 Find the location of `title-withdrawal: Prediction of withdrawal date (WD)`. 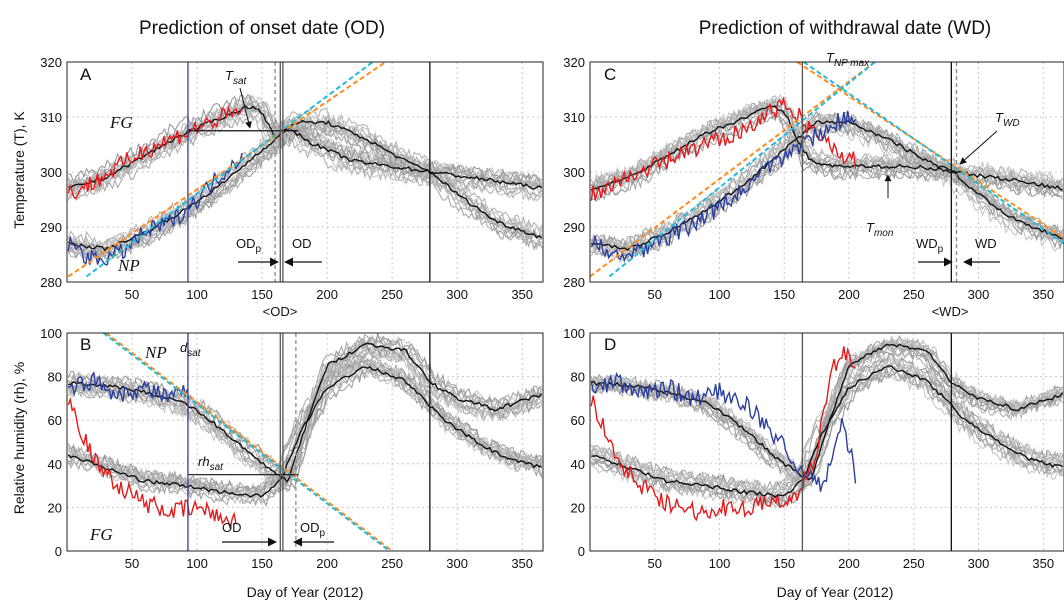

title-withdrawal: Prediction of withdrawal date (WD) is located at coordinates (845, 28).